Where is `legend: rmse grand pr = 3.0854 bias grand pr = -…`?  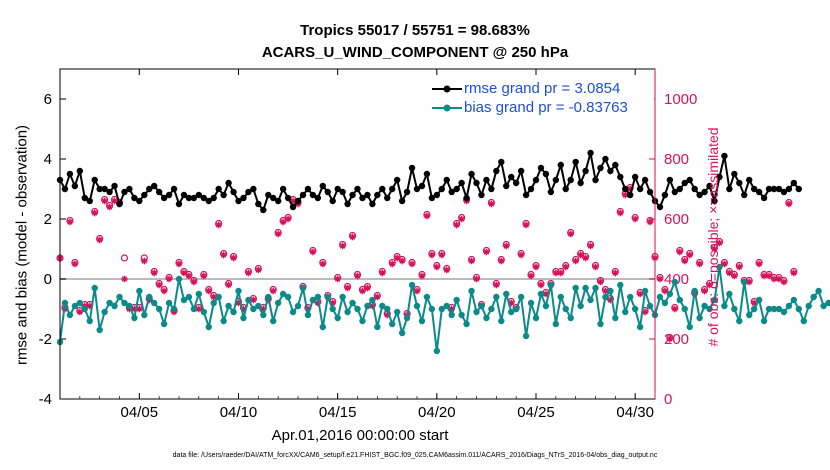 legend: rmse grand pr = 3.0854 bias grand pr = -… is located at coordinates (541, 100).